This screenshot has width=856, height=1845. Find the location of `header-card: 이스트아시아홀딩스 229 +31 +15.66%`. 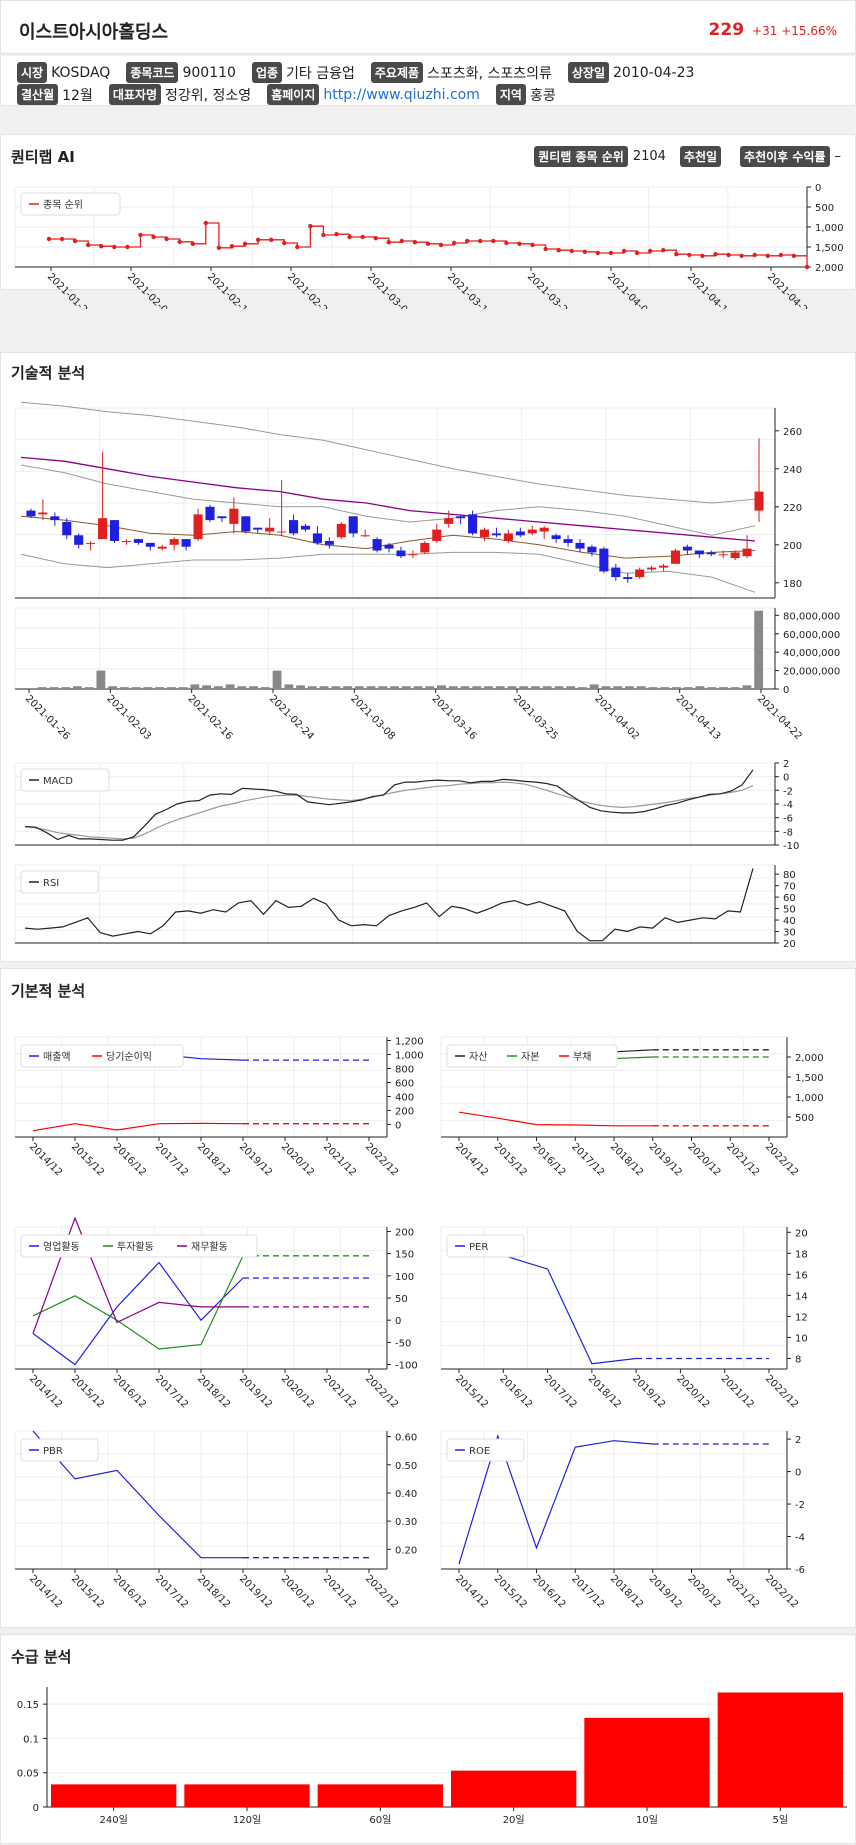

header-card: 이스트아시아홀딩스 229 +31 +15.66% is located at coordinates (428, 27).